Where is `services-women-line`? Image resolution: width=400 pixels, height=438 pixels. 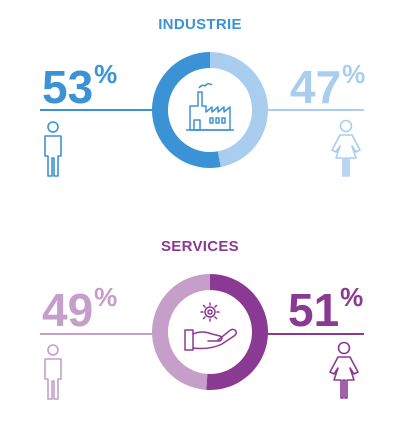 services-women-line is located at coordinates (311, 334).